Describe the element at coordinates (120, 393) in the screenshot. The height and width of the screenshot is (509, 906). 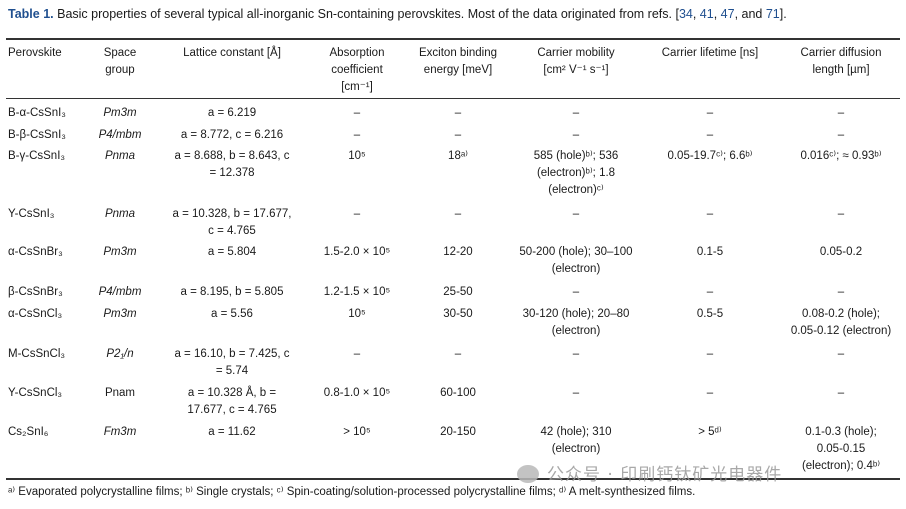
I see `cell-space-group: Pnam` at that location.